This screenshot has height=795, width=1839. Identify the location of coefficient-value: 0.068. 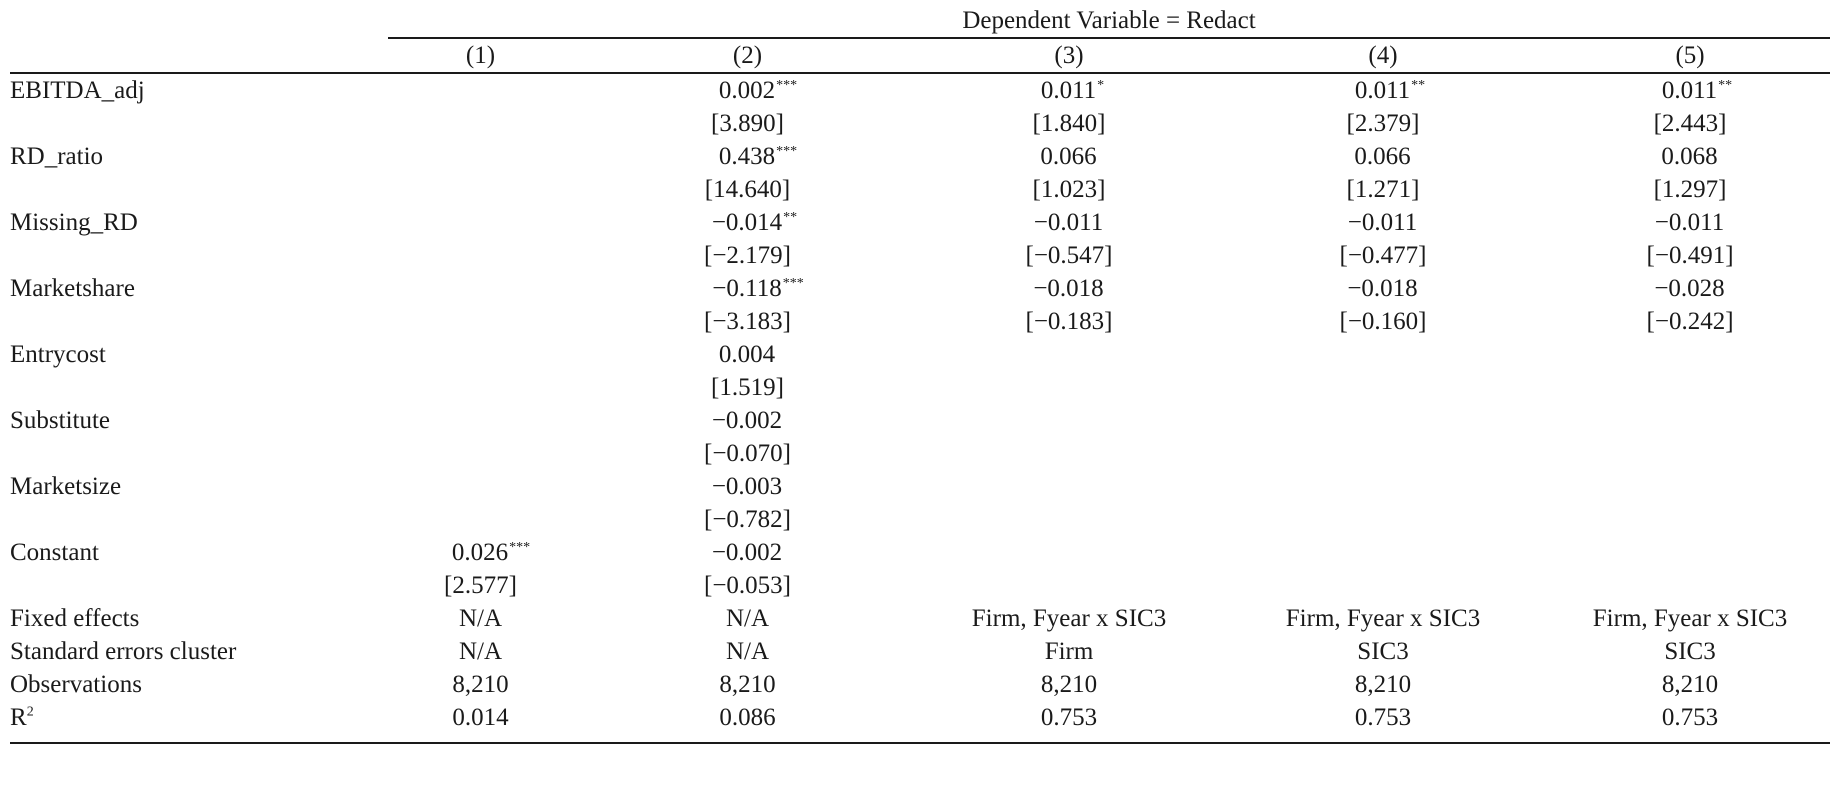
(1689, 156).